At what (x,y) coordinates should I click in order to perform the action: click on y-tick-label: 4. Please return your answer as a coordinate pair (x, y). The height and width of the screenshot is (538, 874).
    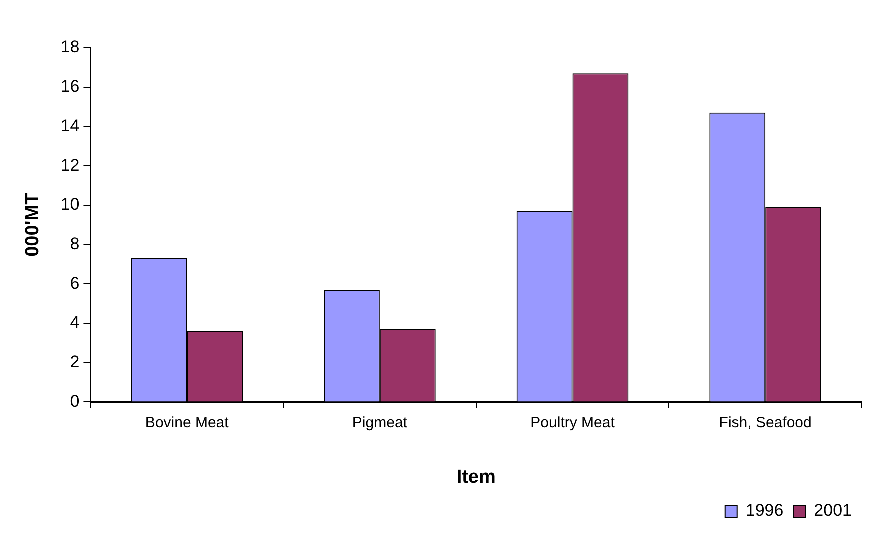
    Looking at the image, I should click on (75, 322).